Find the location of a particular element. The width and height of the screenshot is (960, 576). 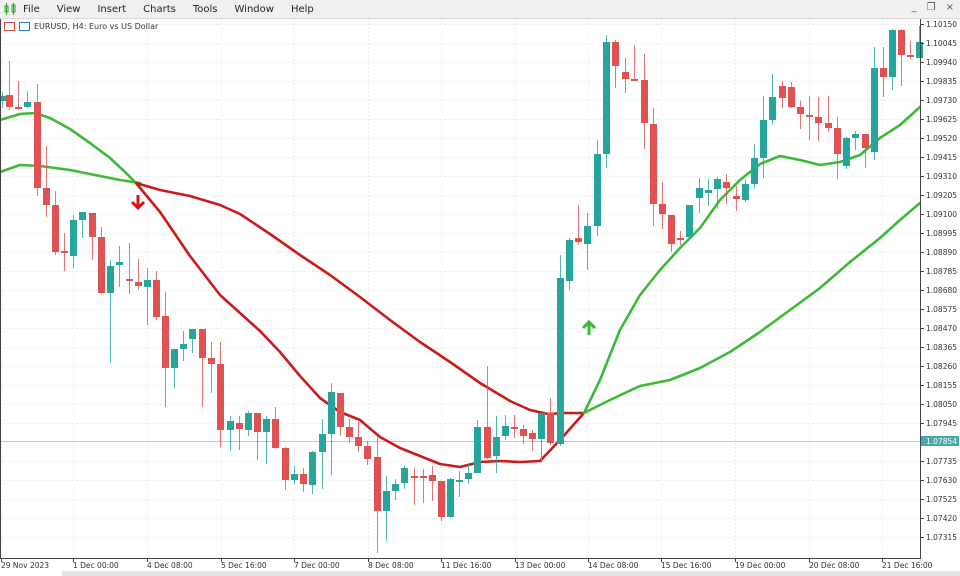

time-label: 5 Dec 16:00 is located at coordinates (244, 565).